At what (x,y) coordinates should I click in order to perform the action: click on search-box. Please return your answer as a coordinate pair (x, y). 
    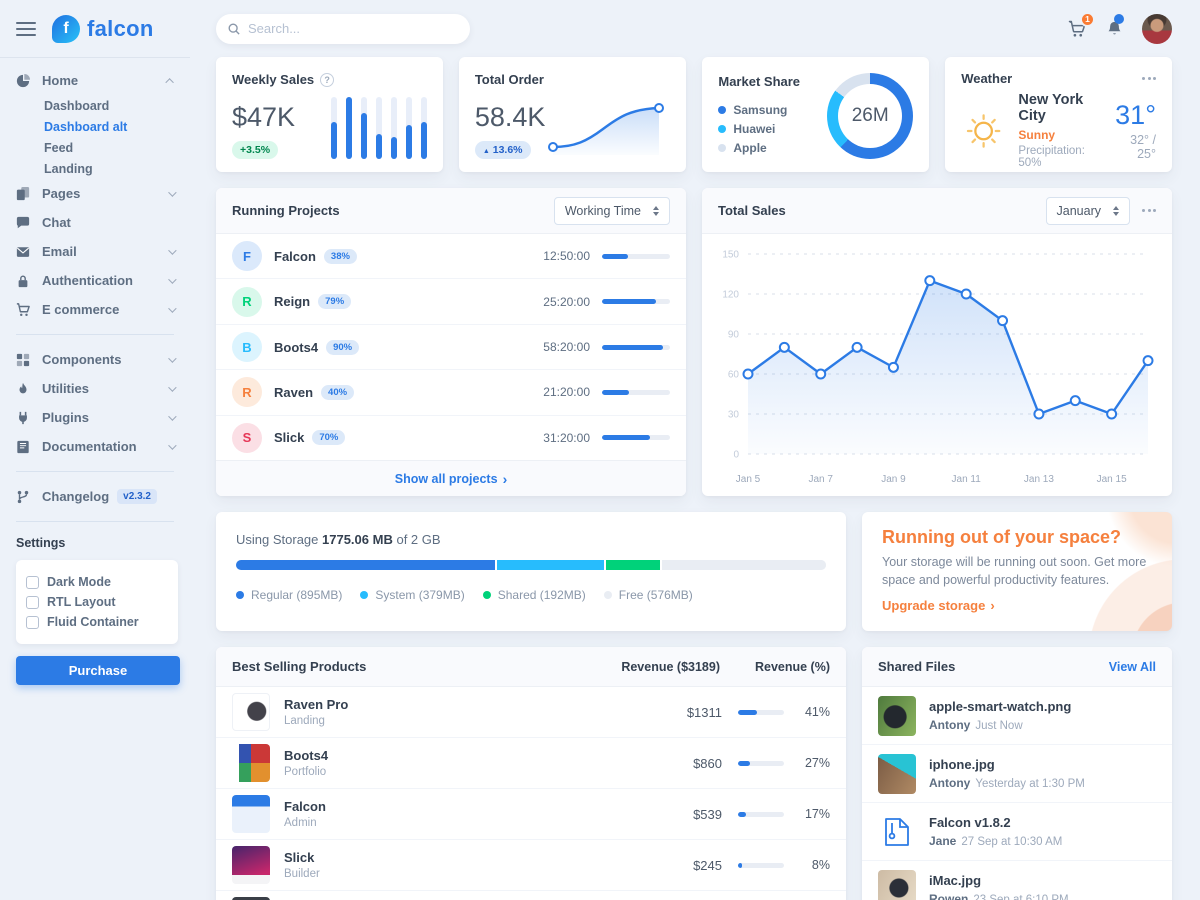
    Looking at the image, I should click on (343, 28).